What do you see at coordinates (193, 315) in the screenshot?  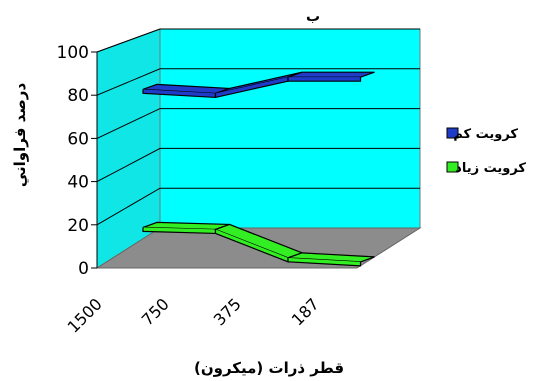 I see `x-axis-ticks: 1500 750 375 187` at bounding box center [193, 315].